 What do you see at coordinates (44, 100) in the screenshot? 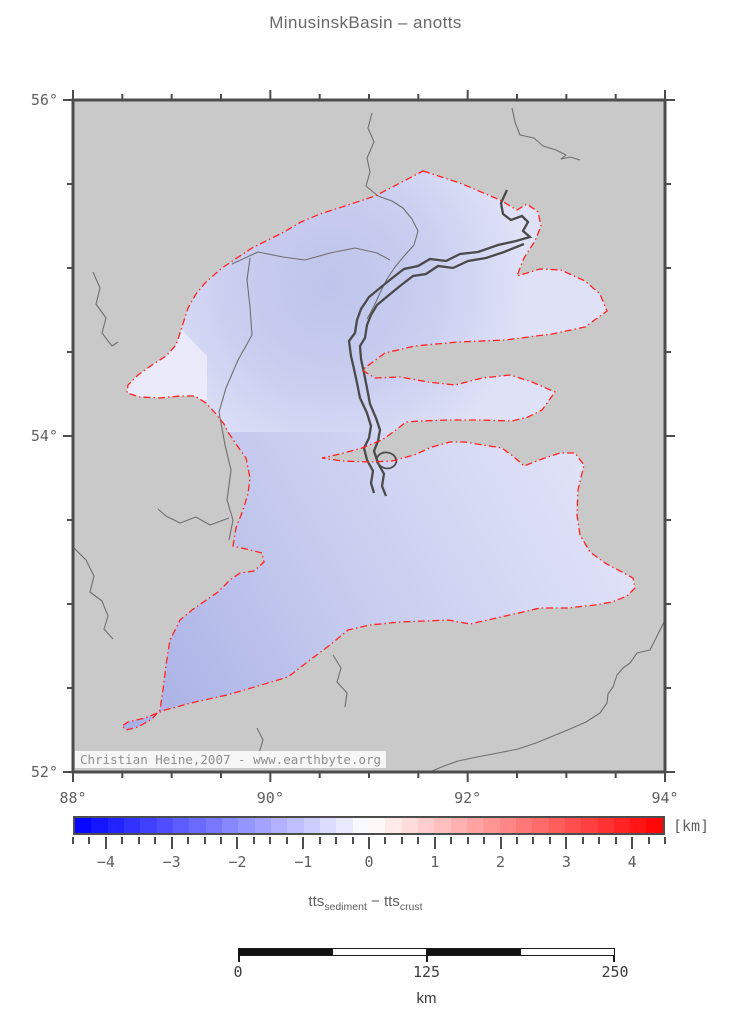
I see `y-axis-label: 56°` at bounding box center [44, 100].